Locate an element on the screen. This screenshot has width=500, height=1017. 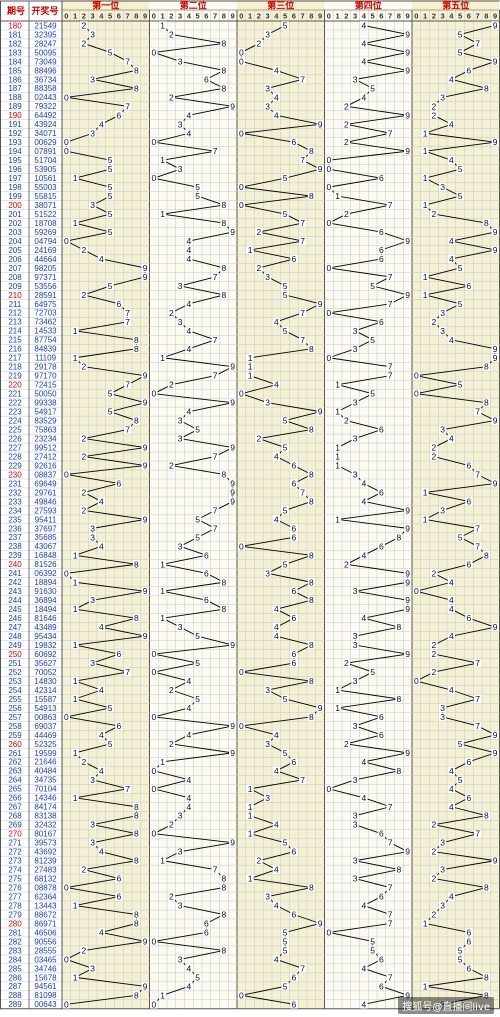
issue-number: 221 is located at coordinates (15, 394).